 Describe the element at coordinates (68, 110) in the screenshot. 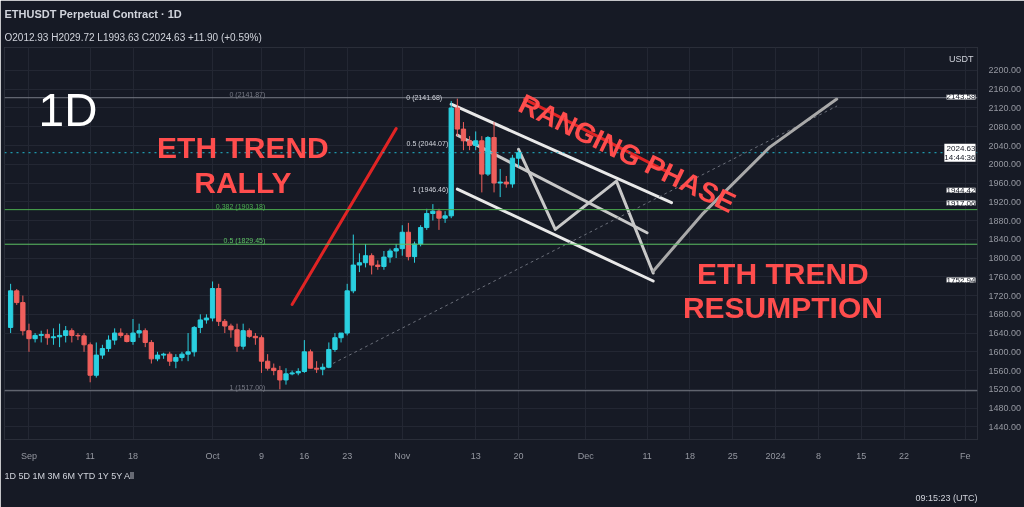

I see `annotation: 1D` at that location.